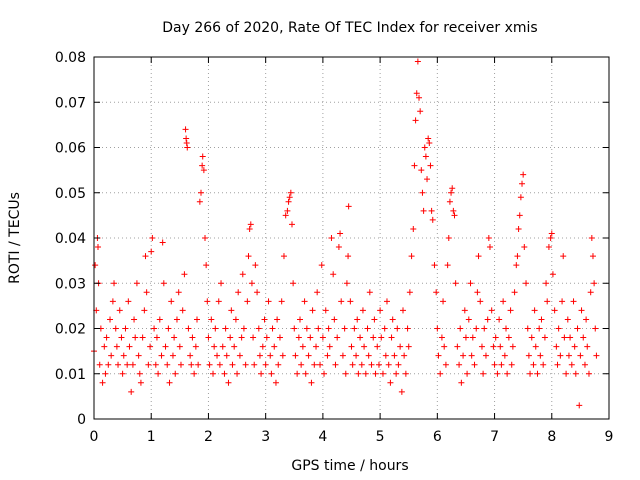 The width and height of the screenshot is (640, 480). Describe the element at coordinates (380, 437) in the screenshot. I see `x-tick-label: 5` at that location.